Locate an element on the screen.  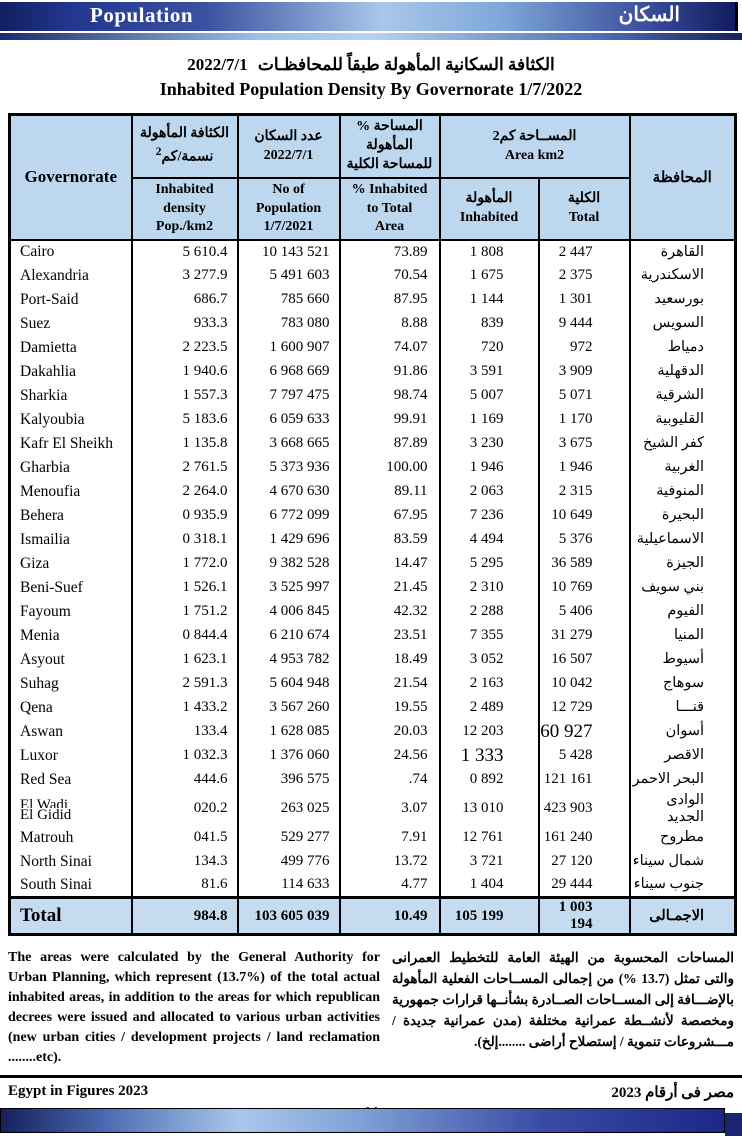
density-en-line1: Inhabited is located at coordinates (184, 190).